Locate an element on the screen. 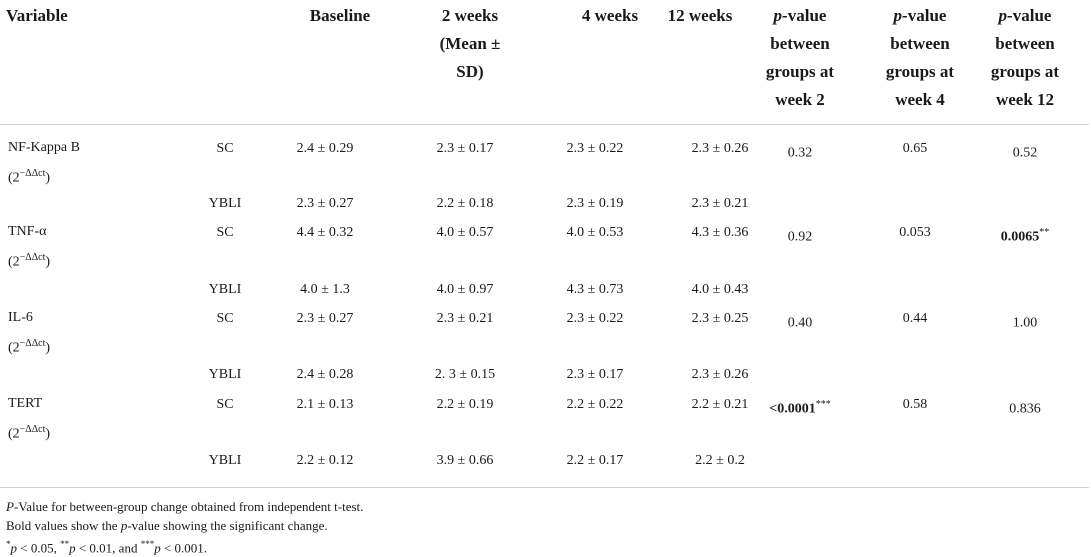 The image size is (1091, 557). header-baseline: Baseline is located at coordinates (340, 15).